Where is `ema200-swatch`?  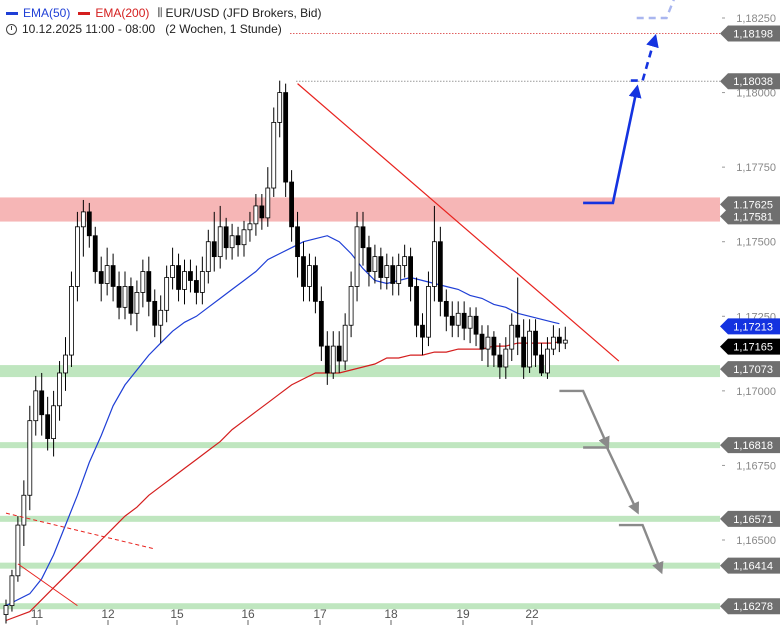 ema200-swatch is located at coordinates (84, 13).